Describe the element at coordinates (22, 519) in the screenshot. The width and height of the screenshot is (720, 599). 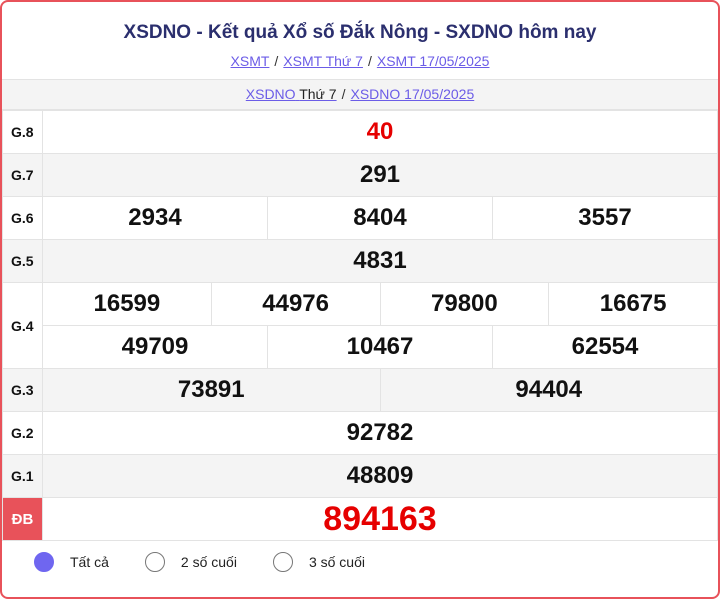
I see `special-prize-label: ĐB` at that location.